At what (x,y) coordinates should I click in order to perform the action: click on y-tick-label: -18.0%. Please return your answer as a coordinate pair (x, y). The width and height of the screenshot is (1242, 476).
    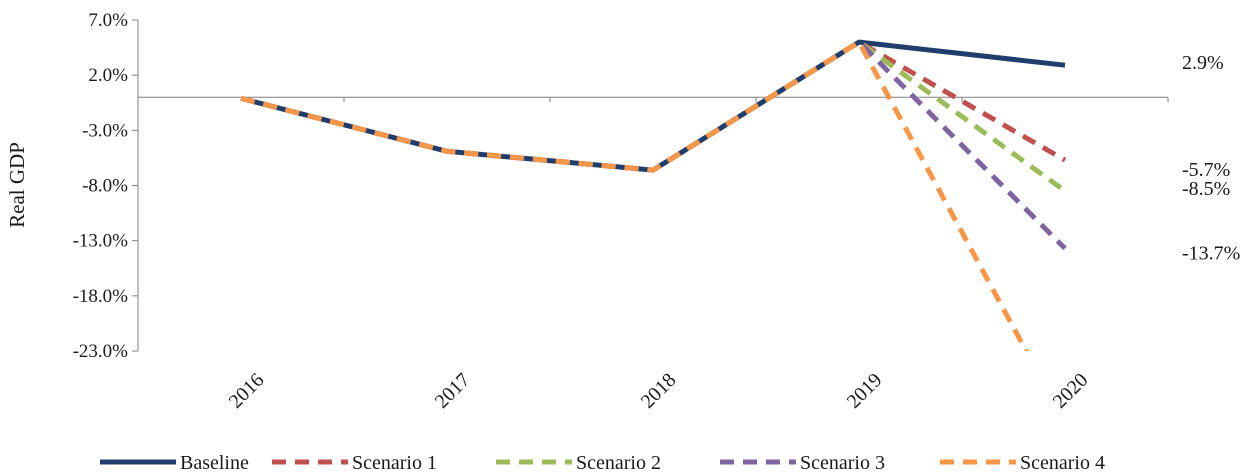
    Looking at the image, I should click on (101, 296).